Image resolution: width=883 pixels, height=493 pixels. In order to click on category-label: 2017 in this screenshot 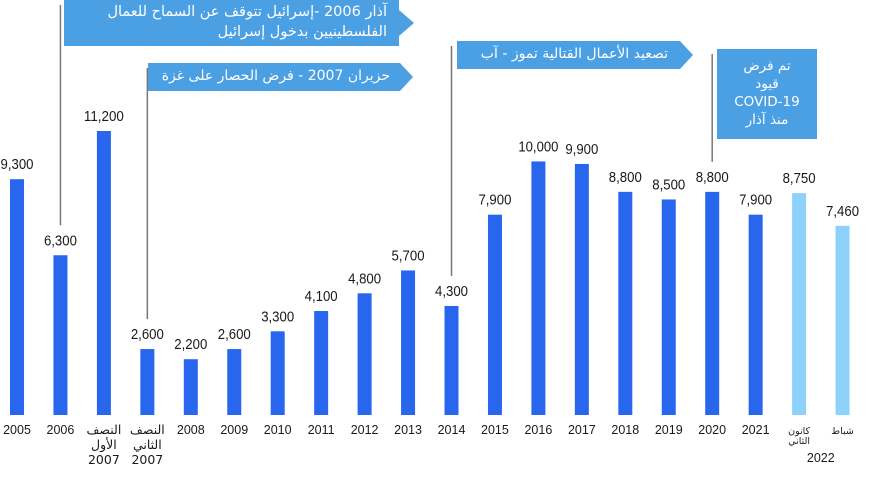, I will do `click(582, 430)`.